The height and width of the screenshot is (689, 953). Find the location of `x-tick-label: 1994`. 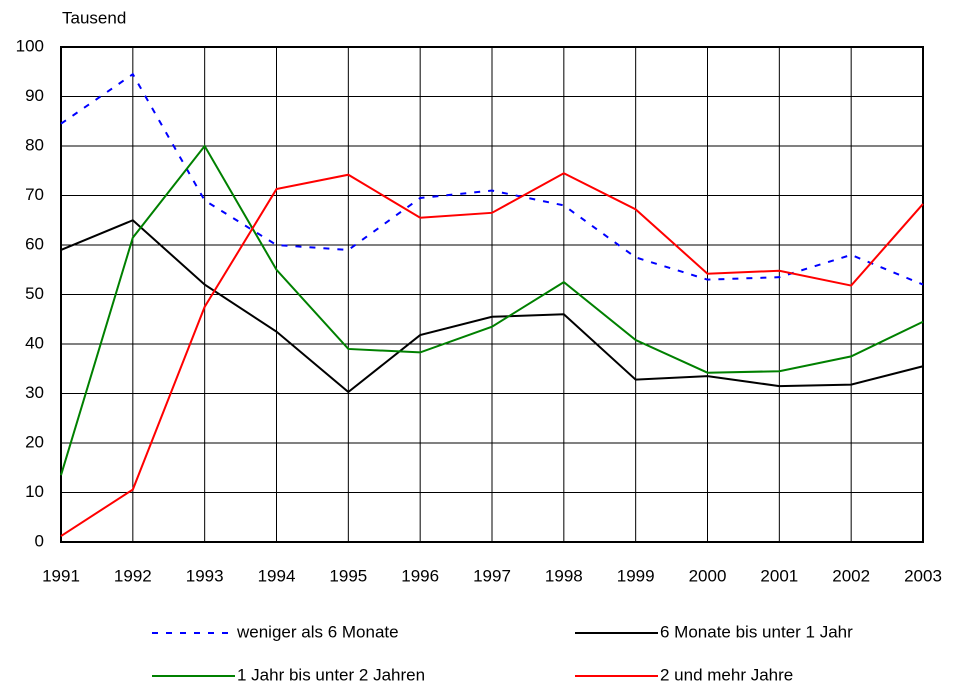

x-tick-label: 1994 is located at coordinates (277, 575).